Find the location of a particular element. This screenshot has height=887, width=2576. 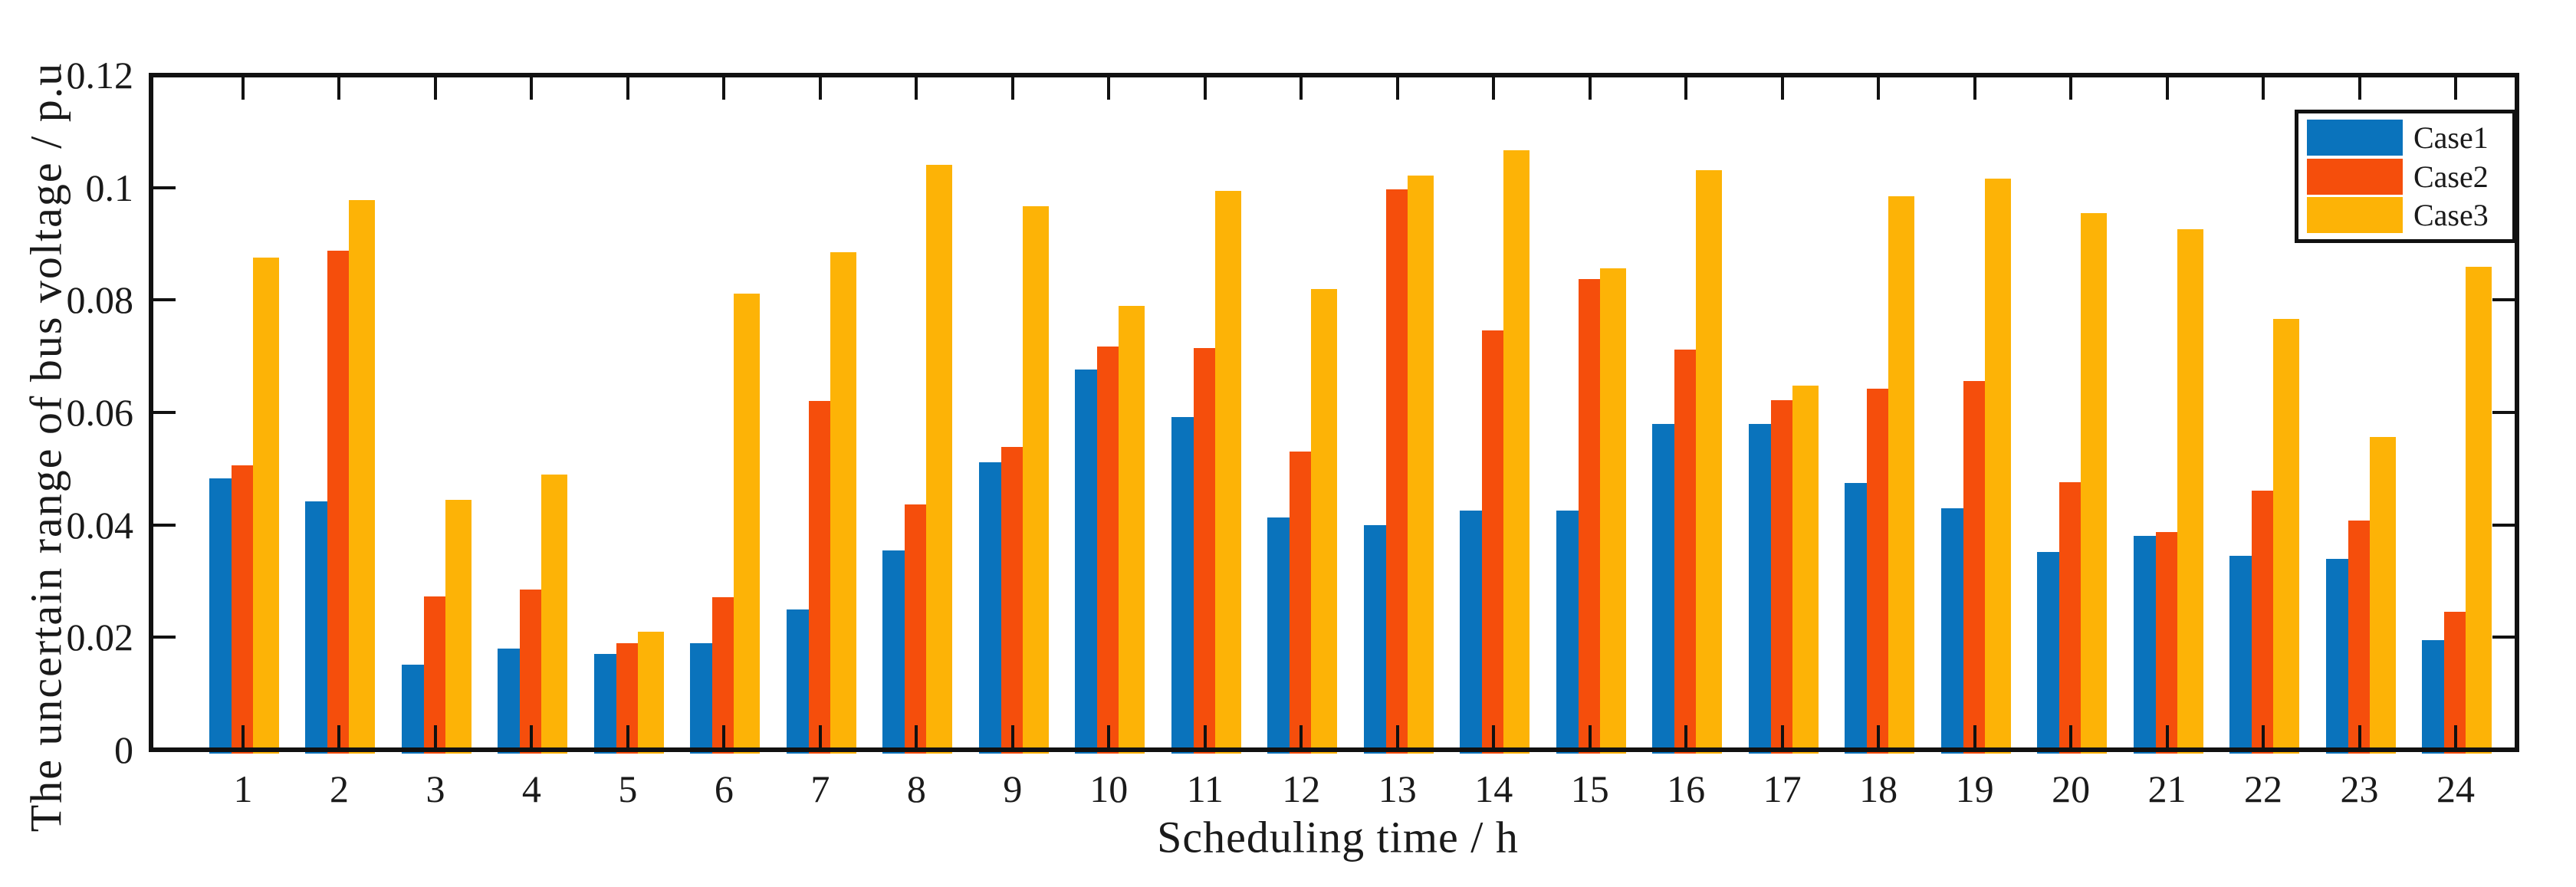

x-tick-label: 3 is located at coordinates (436, 788).